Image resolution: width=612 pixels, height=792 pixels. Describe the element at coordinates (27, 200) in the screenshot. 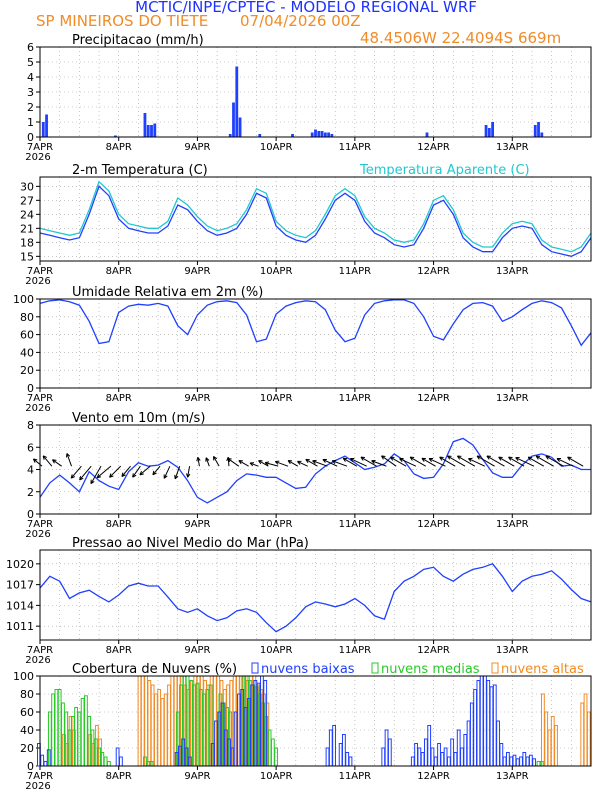

I see `y-tick-label: 27` at that location.